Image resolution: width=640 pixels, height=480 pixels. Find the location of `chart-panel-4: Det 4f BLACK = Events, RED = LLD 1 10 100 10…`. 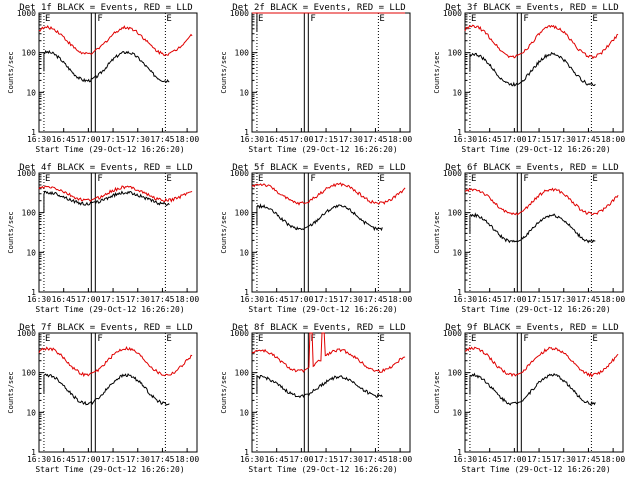

chart-panel-4: Det 4f BLACK = Events, RED = LLD 1 10 100 10… is located at coordinates (103, 238).